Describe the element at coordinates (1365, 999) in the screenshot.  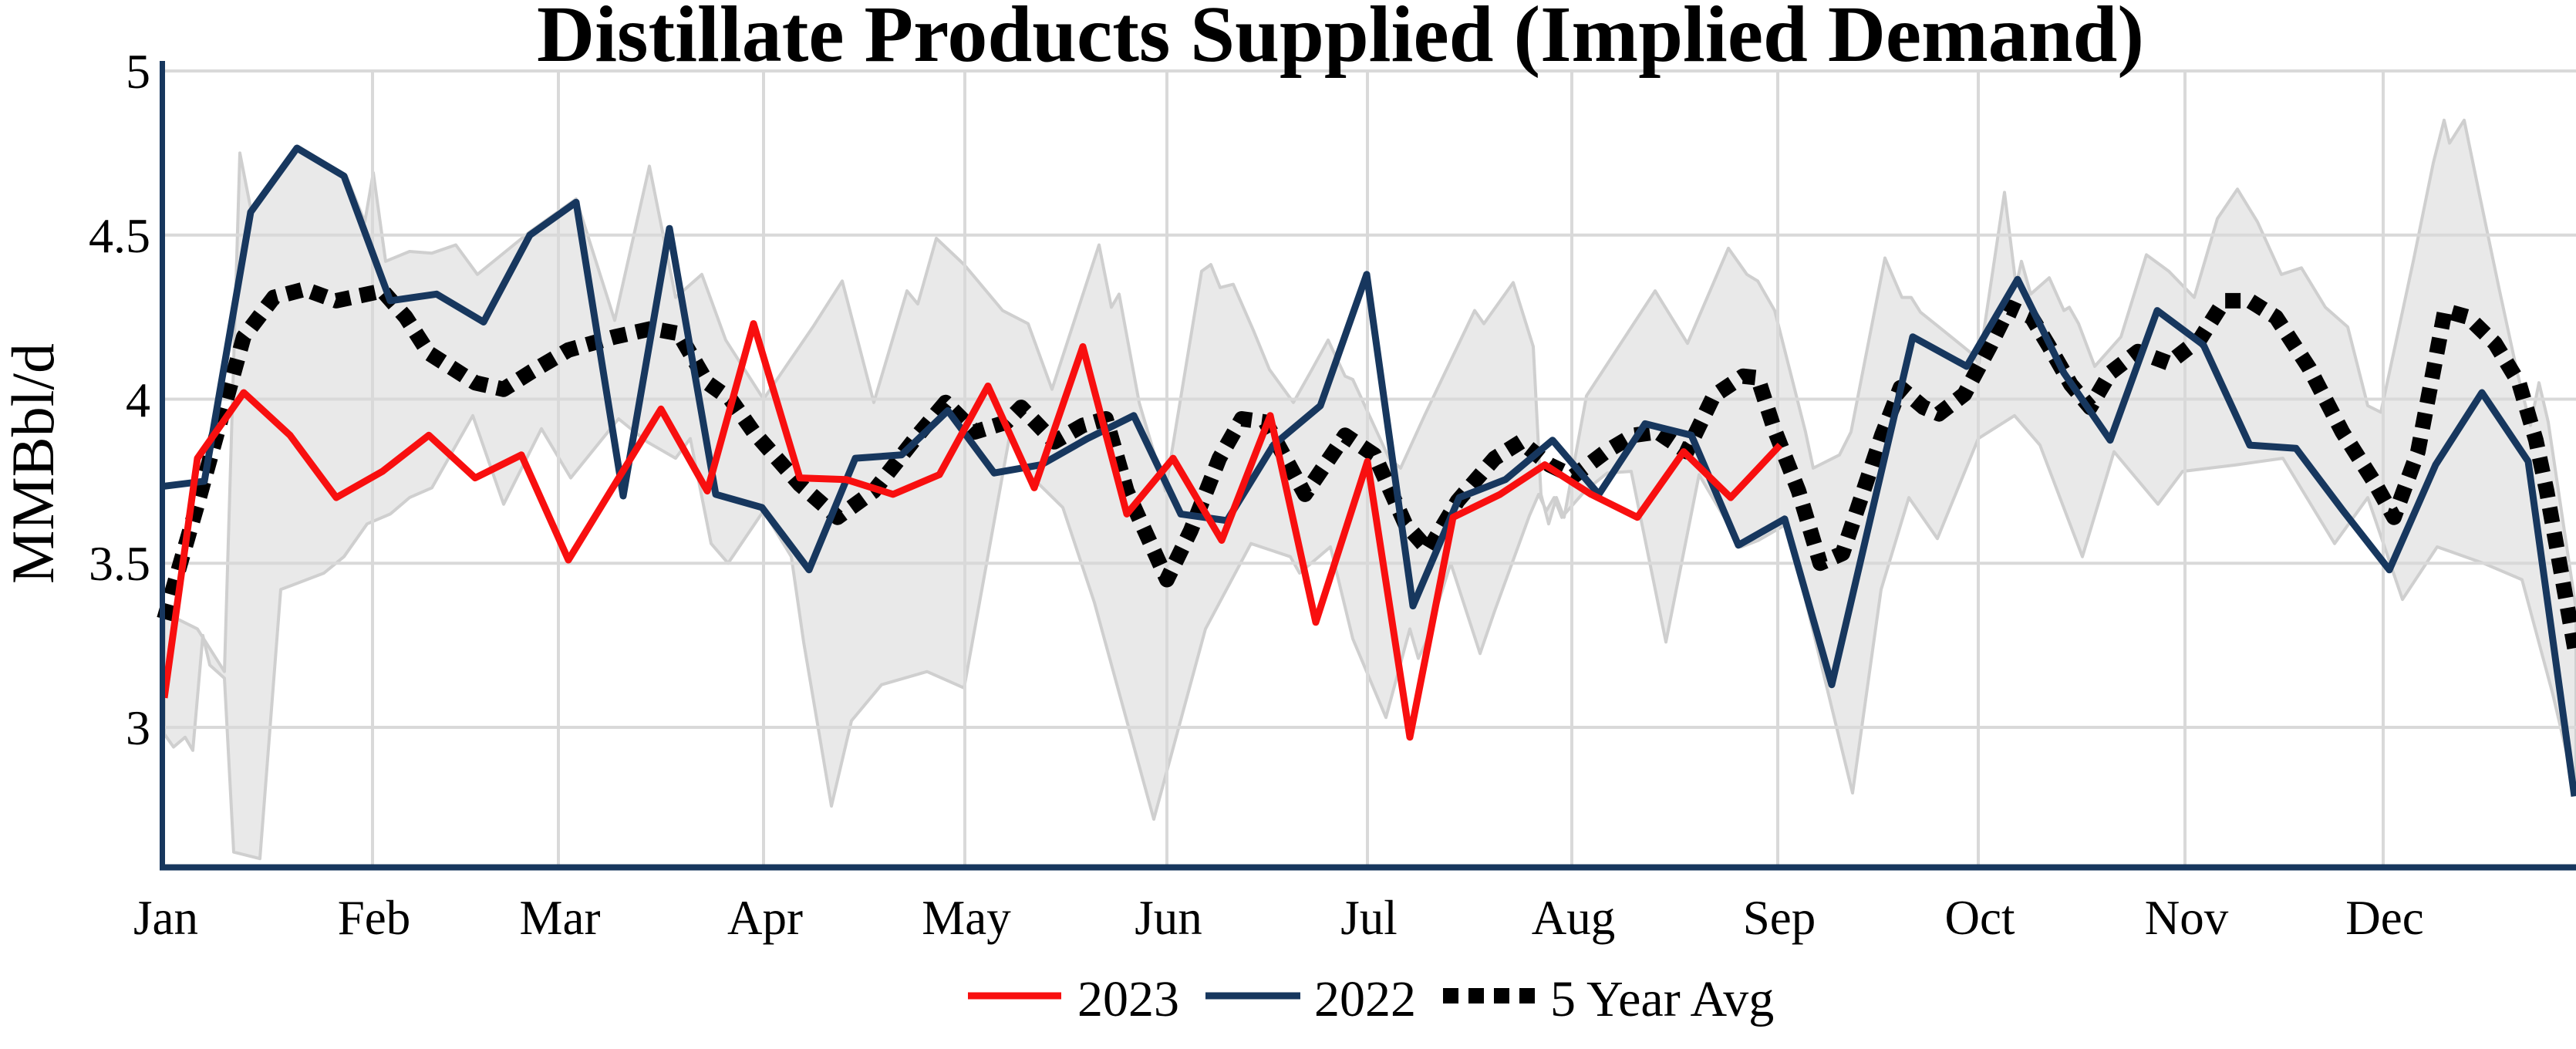
I see `svg-text: 2022` at that location.